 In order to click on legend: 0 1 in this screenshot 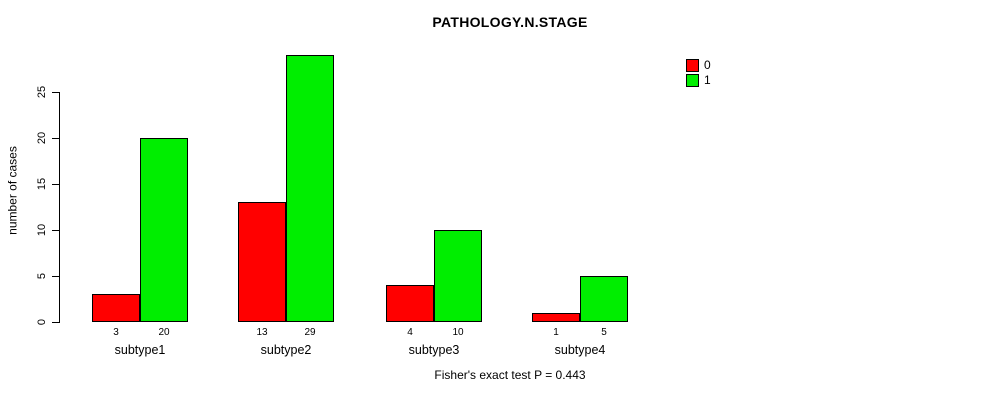, I will do `click(698, 73)`.